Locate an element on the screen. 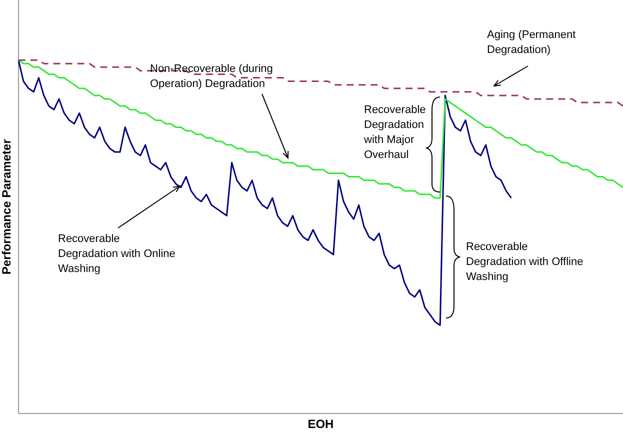 The width and height of the screenshot is (623, 432). annotation: Recoverable Degradation with Offline Washing is located at coordinates (525, 262).